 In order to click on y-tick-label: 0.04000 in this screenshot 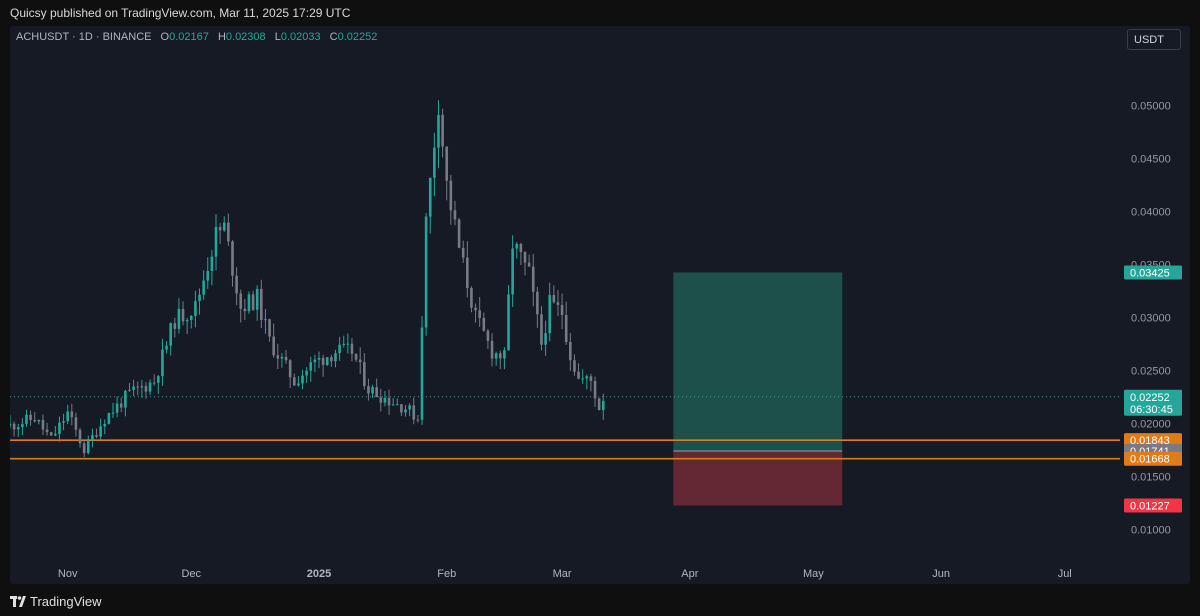, I will do `click(1151, 213)`.